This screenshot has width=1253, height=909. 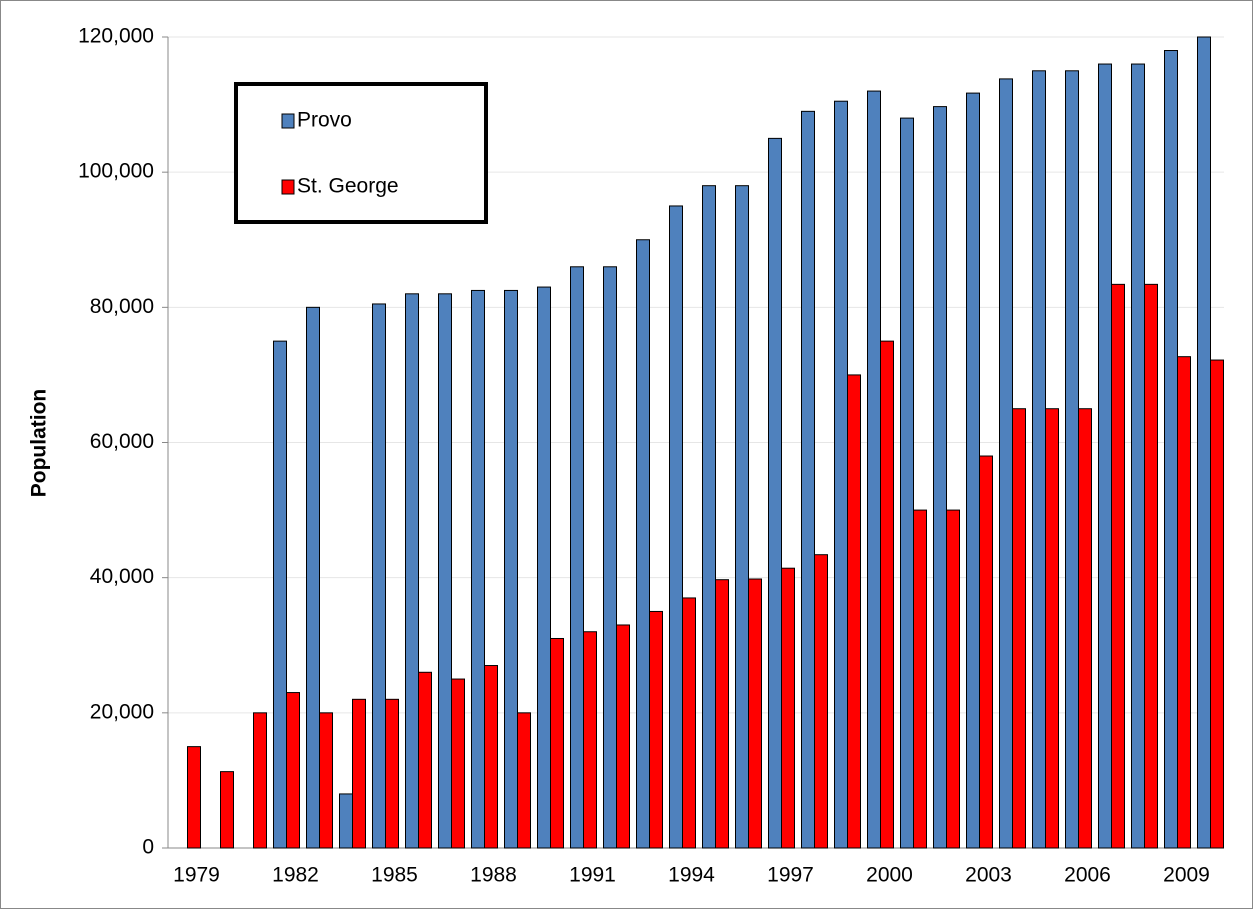 What do you see at coordinates (122, 576) in the screenshot?
I see `y-tick-label: 40,000` at bounding box center [122, 576].